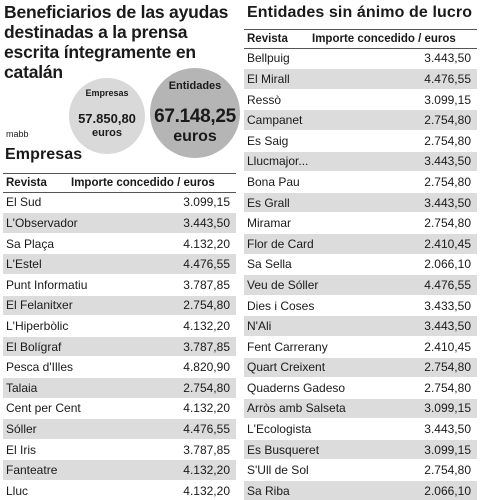 The width and height of the screenshot is (480, 500). Describe the element at coordinates (447, 305) in the screenshot. I see `importe-amount: 3.433,50` at that location.